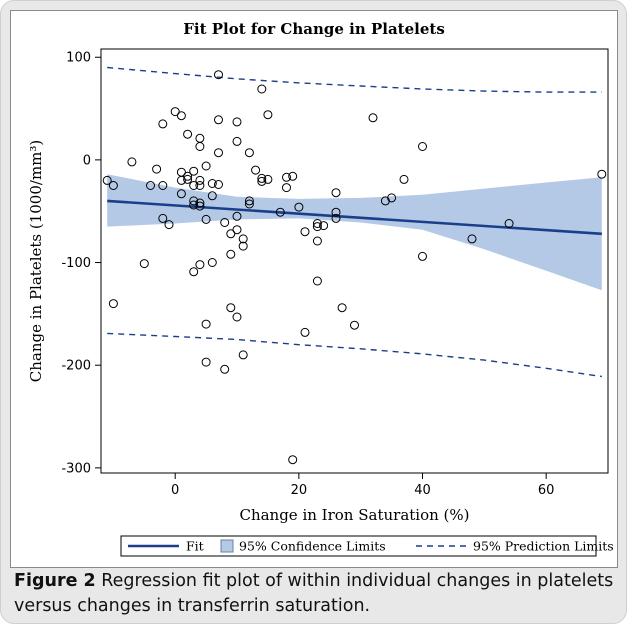  What do you see at coordinates (76, 366) in the screenshot?
I see `y-tick-label: -200` at bounding box center [76, 366].